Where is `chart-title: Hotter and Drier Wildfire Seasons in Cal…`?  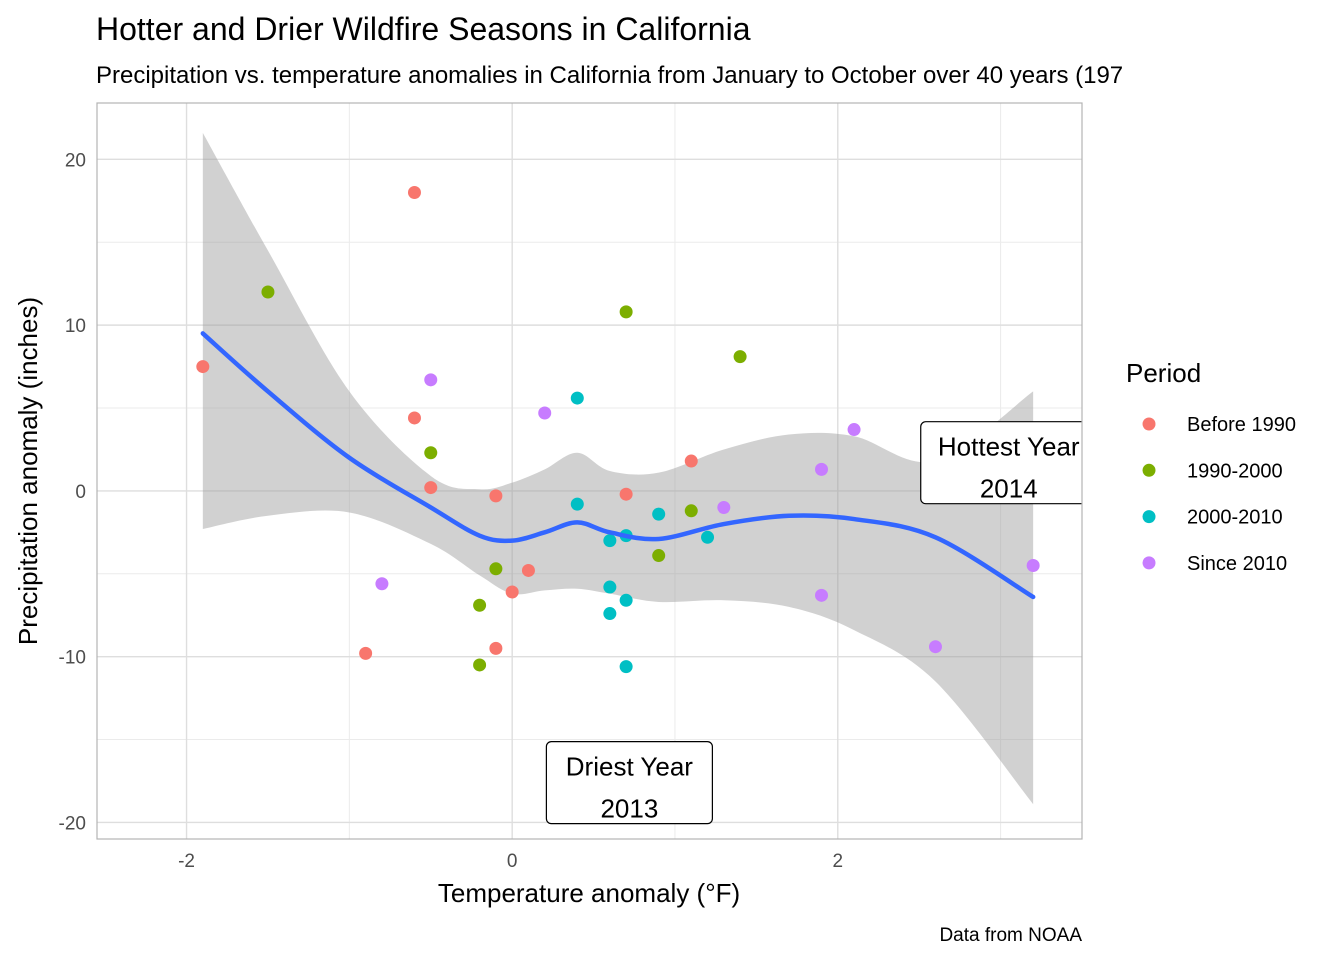 chart-title: Hotter and Drier Wildfire Seasons in Cal… is located at coordinates (423, 29).